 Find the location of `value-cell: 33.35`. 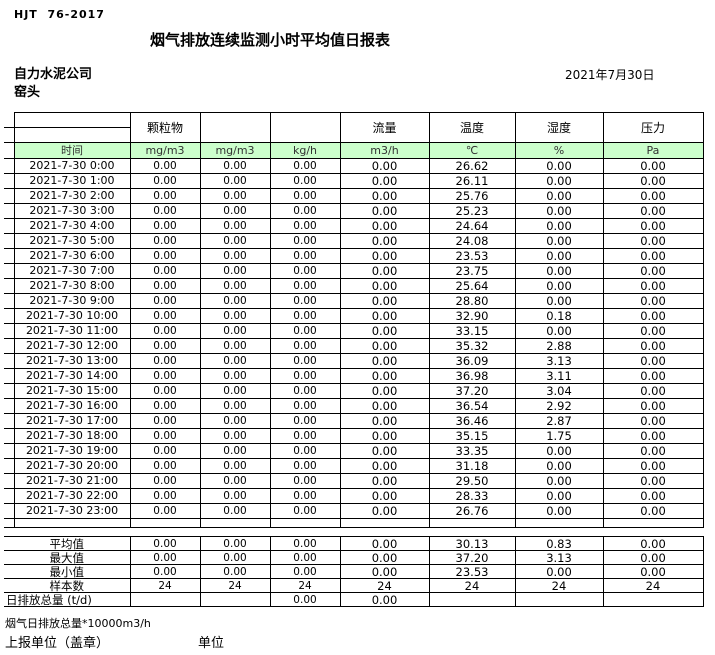

value-cell: 33.35 is located at coordinates (472, 451).